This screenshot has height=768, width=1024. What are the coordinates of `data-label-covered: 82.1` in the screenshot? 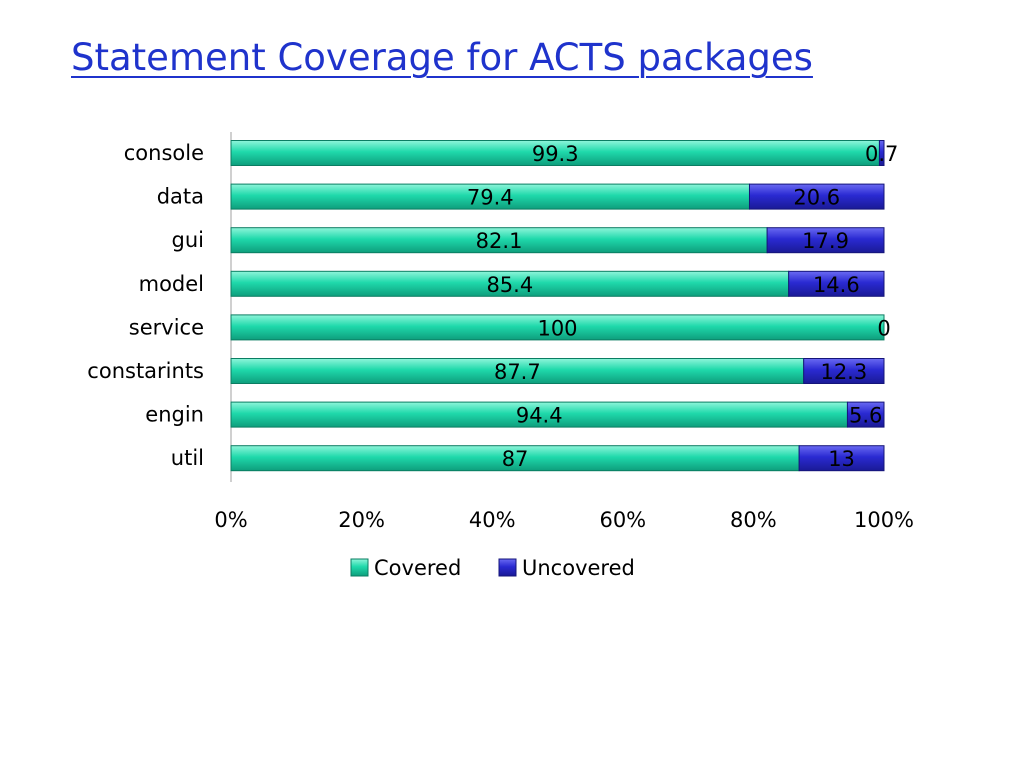 It's located at (499, 241).